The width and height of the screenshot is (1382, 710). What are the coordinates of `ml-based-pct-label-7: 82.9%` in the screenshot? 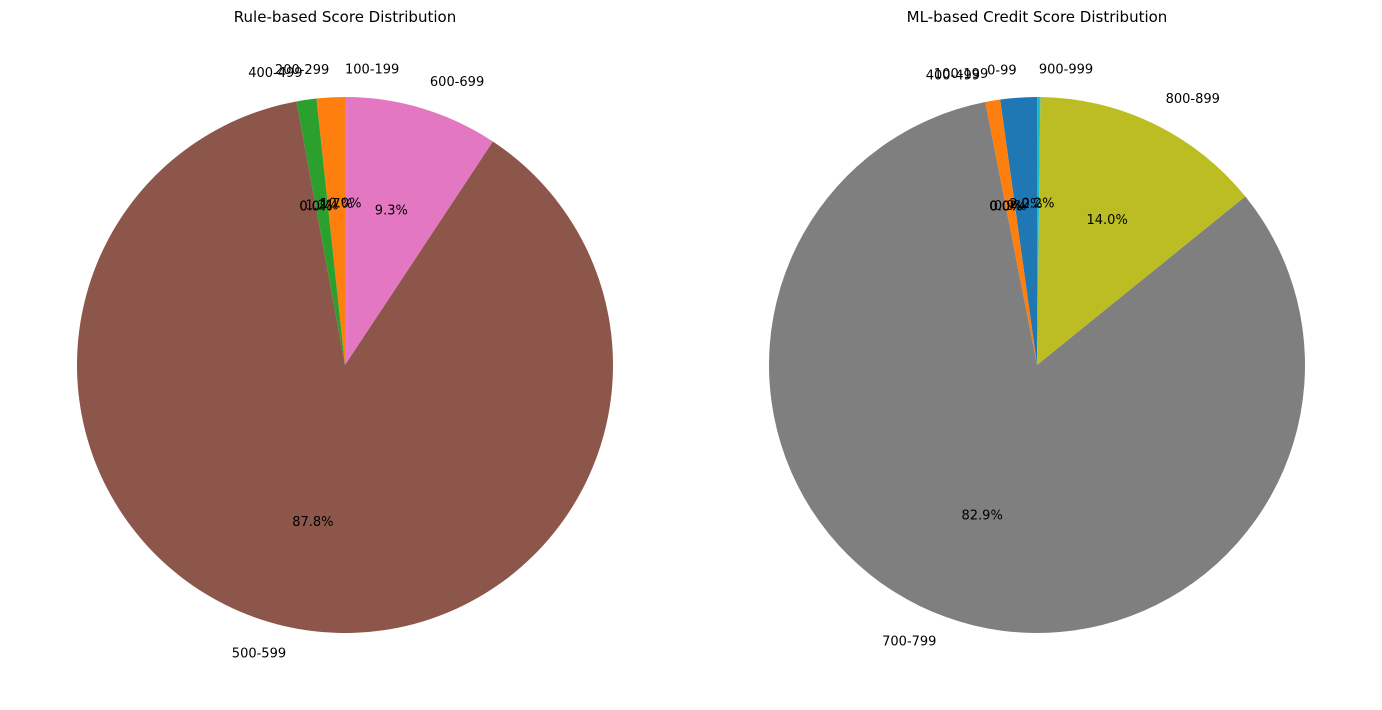 It's located at (982, 516).